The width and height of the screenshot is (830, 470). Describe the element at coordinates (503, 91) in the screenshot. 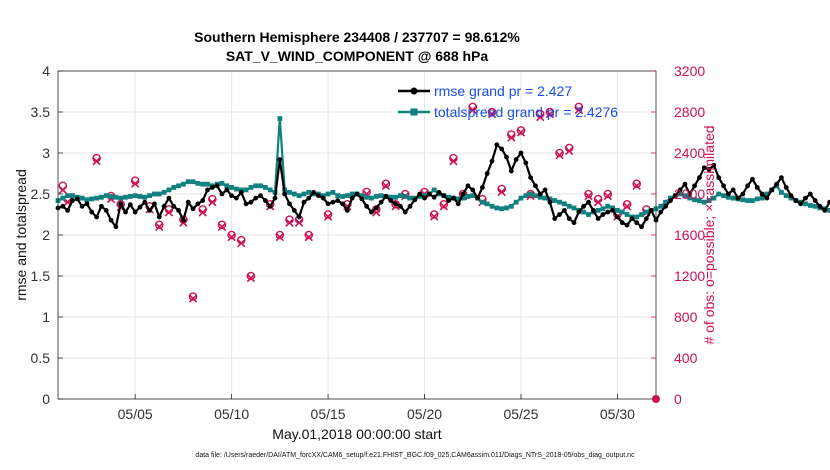

I see `legend-rmse-text: rmse grand pr = 2.427` at that location.